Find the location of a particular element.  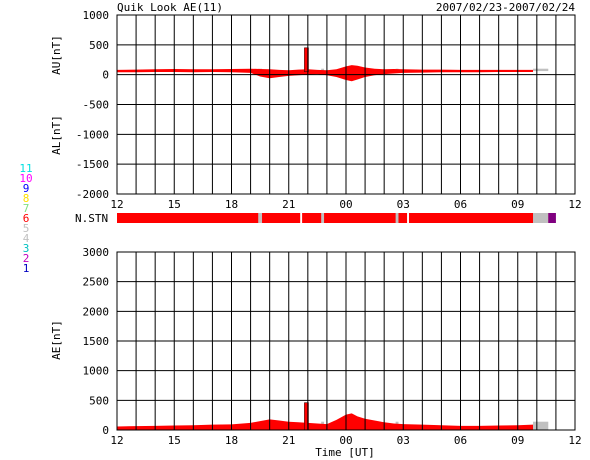

date-range: 2007/02/23-2007/02/24 is located at coordinates (505, 7).